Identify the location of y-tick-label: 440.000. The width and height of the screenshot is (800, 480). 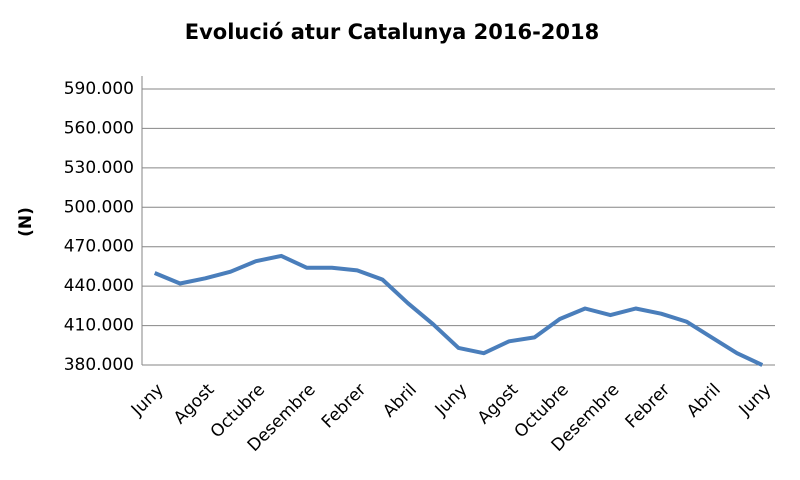
(99, 286).